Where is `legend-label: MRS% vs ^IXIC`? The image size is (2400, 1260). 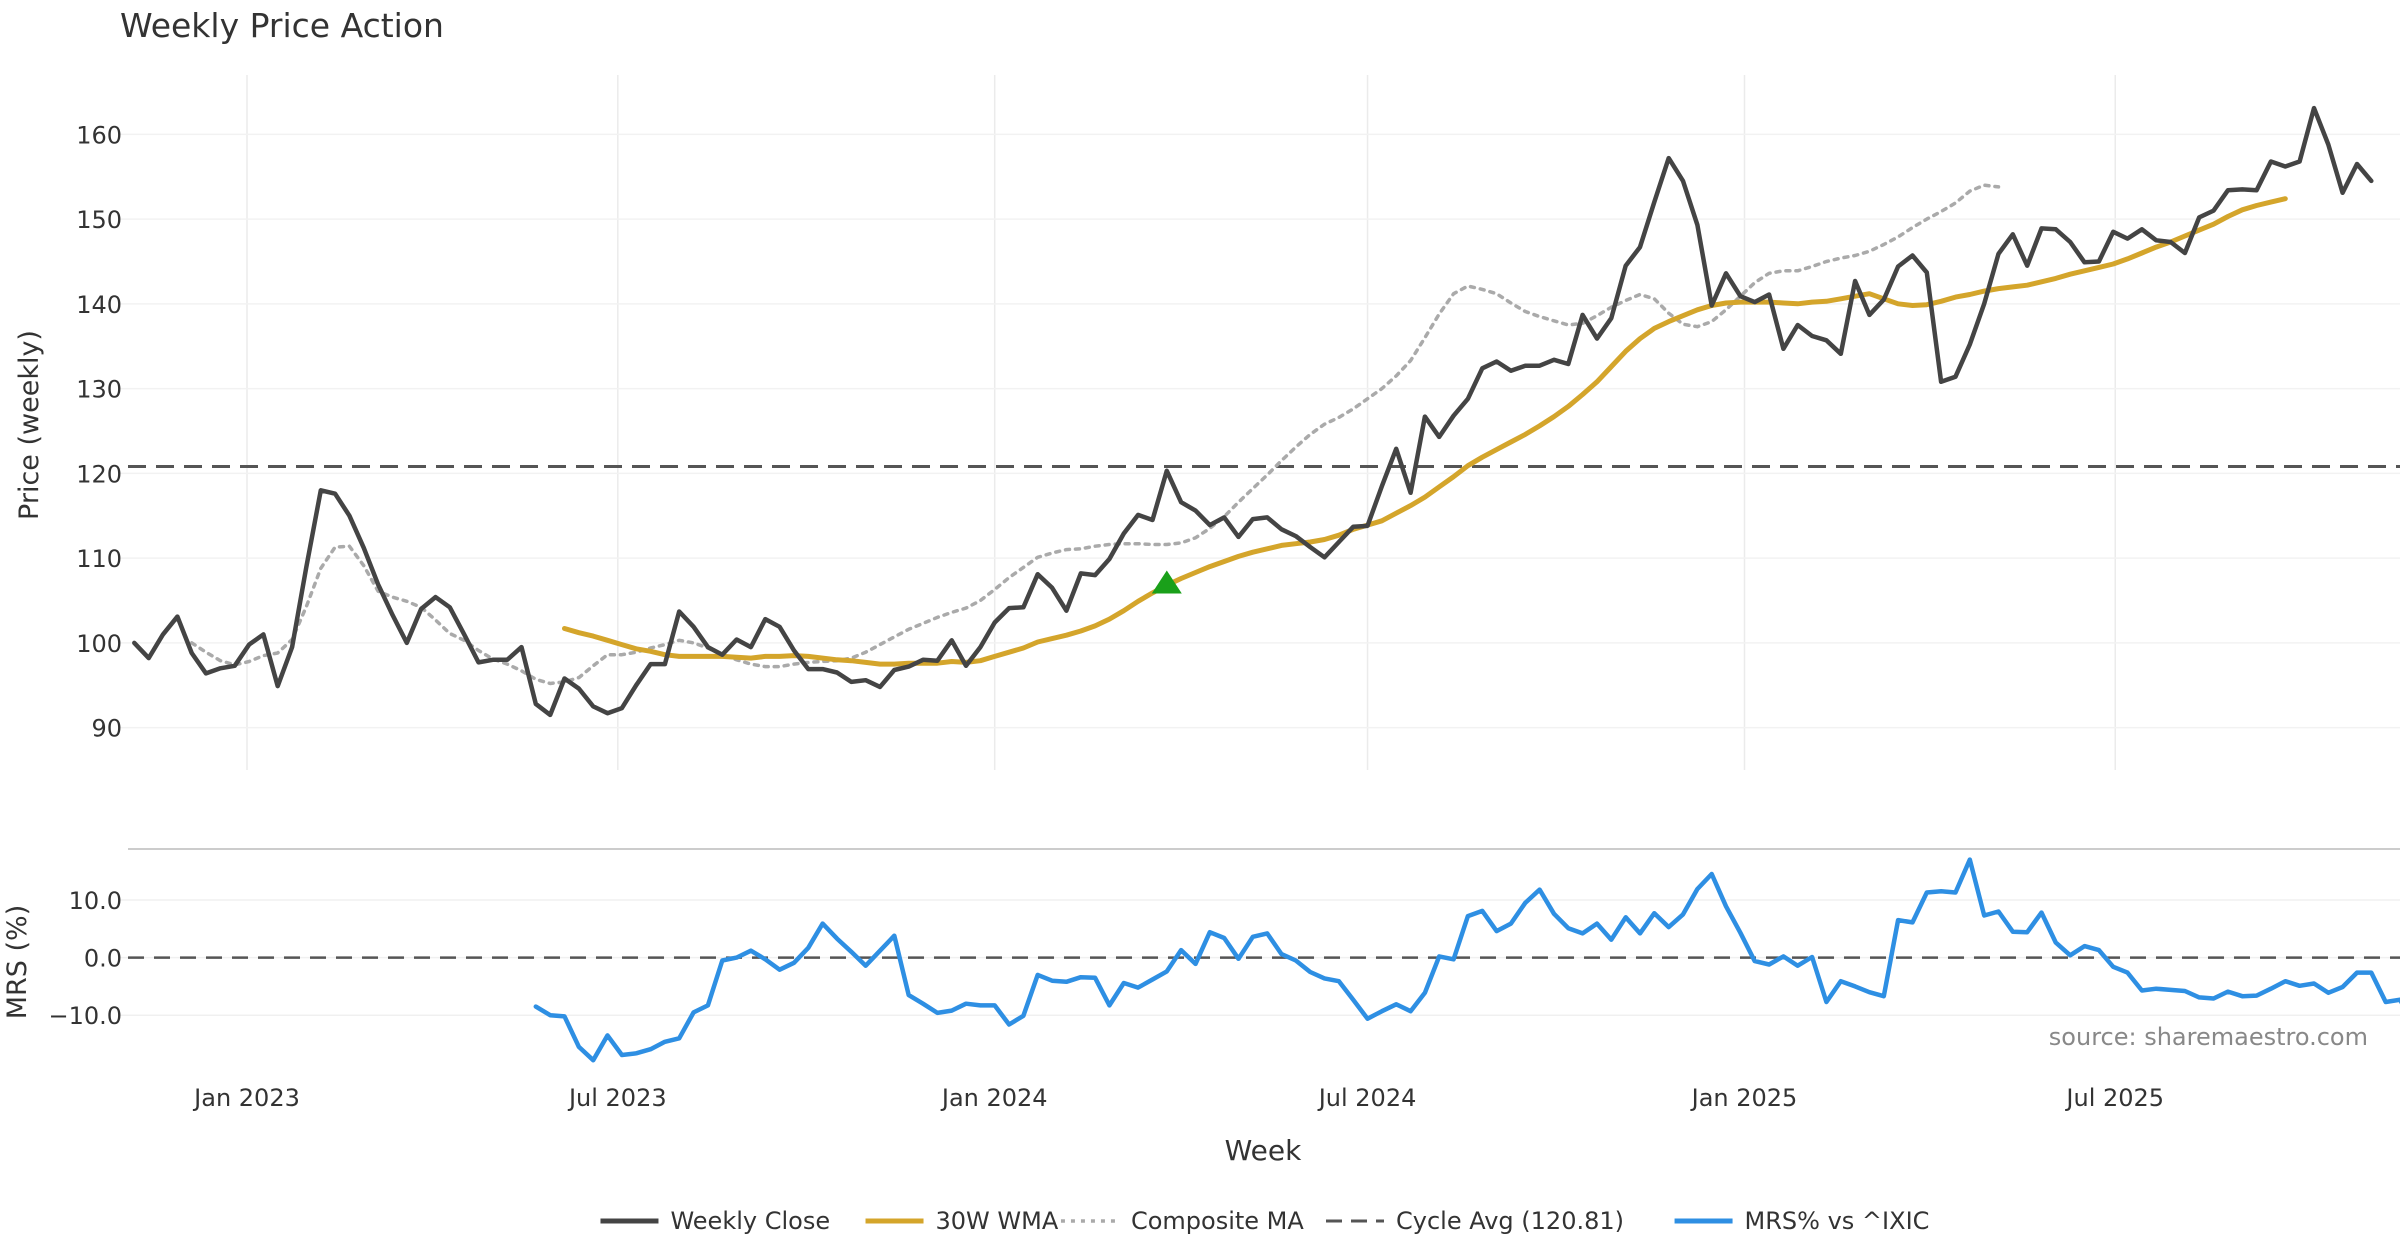
legend-label: MRS% vs ^IXIC is located at coordinates (1837, 1221).